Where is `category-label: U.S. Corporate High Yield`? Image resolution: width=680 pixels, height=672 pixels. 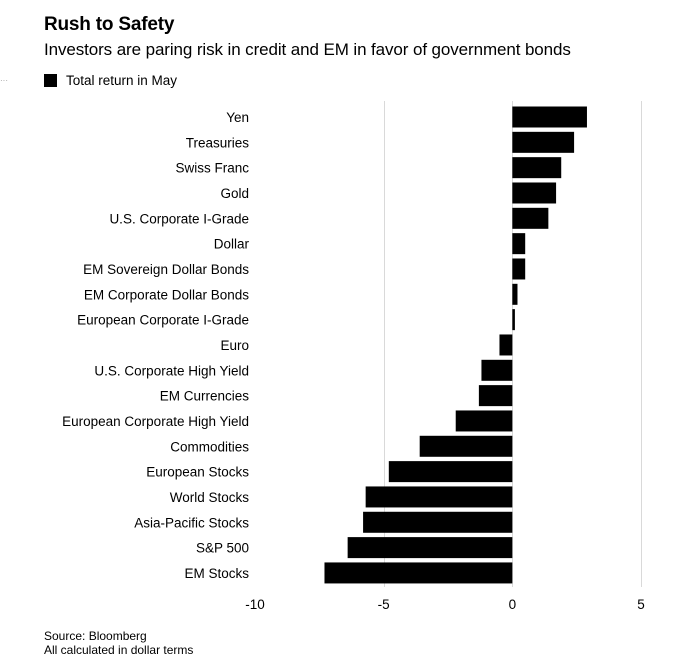 category-label: U.S. Corporate High Yield is located at coordinates (171, 370).